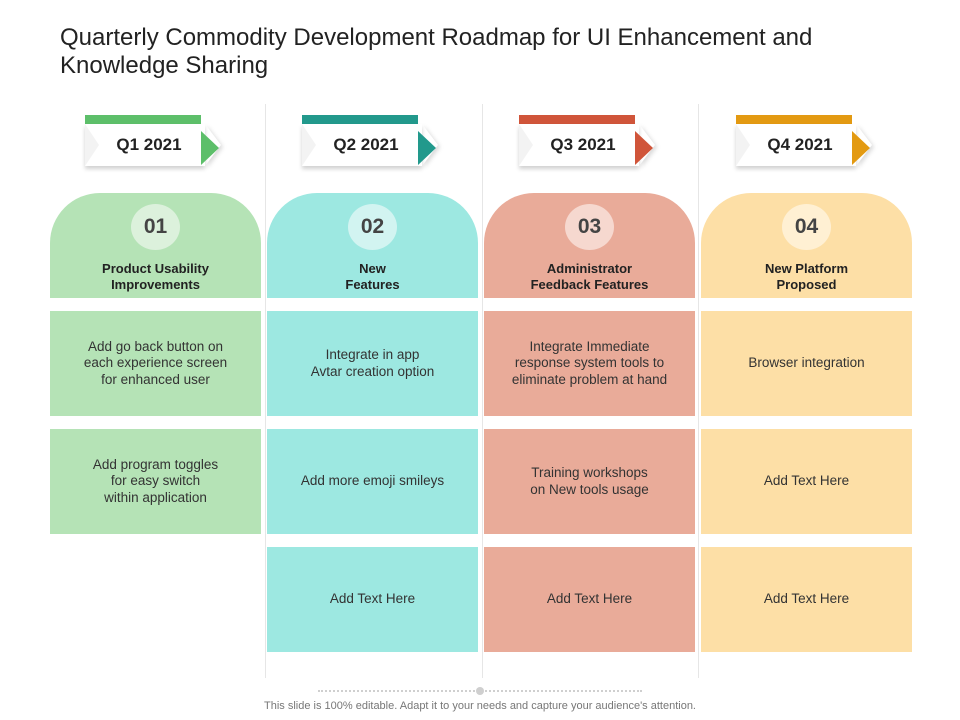  I want to click on phase-heading: New Features, so click(372, 276).